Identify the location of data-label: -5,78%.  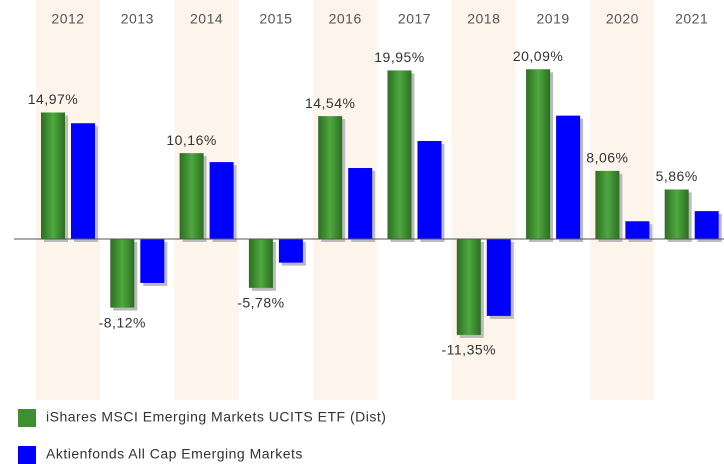
(260, 303).